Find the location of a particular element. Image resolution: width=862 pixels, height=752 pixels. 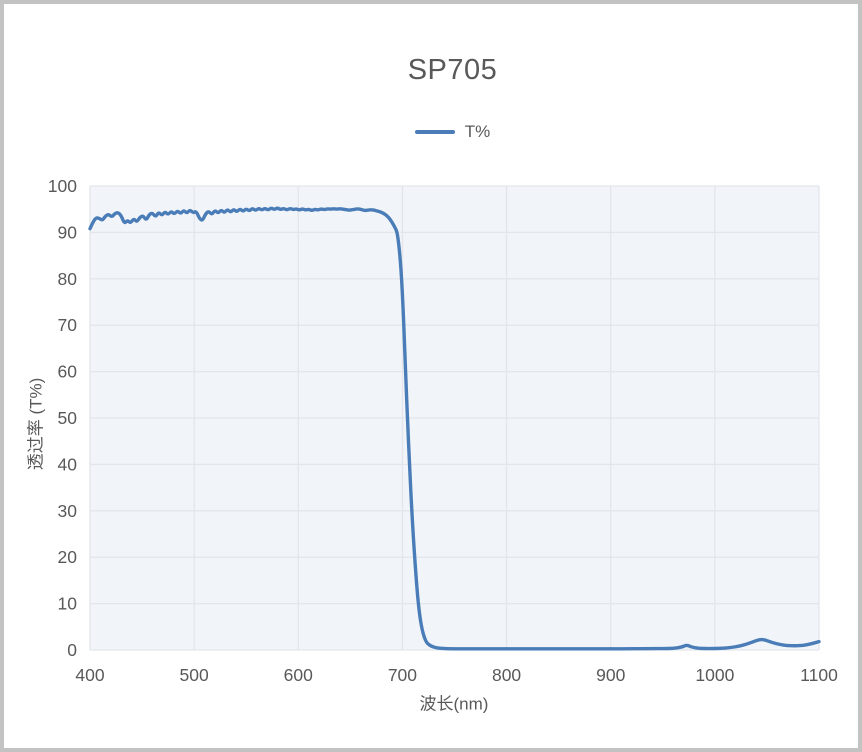

svg-text: 100 is located at coordinates (62, 186).